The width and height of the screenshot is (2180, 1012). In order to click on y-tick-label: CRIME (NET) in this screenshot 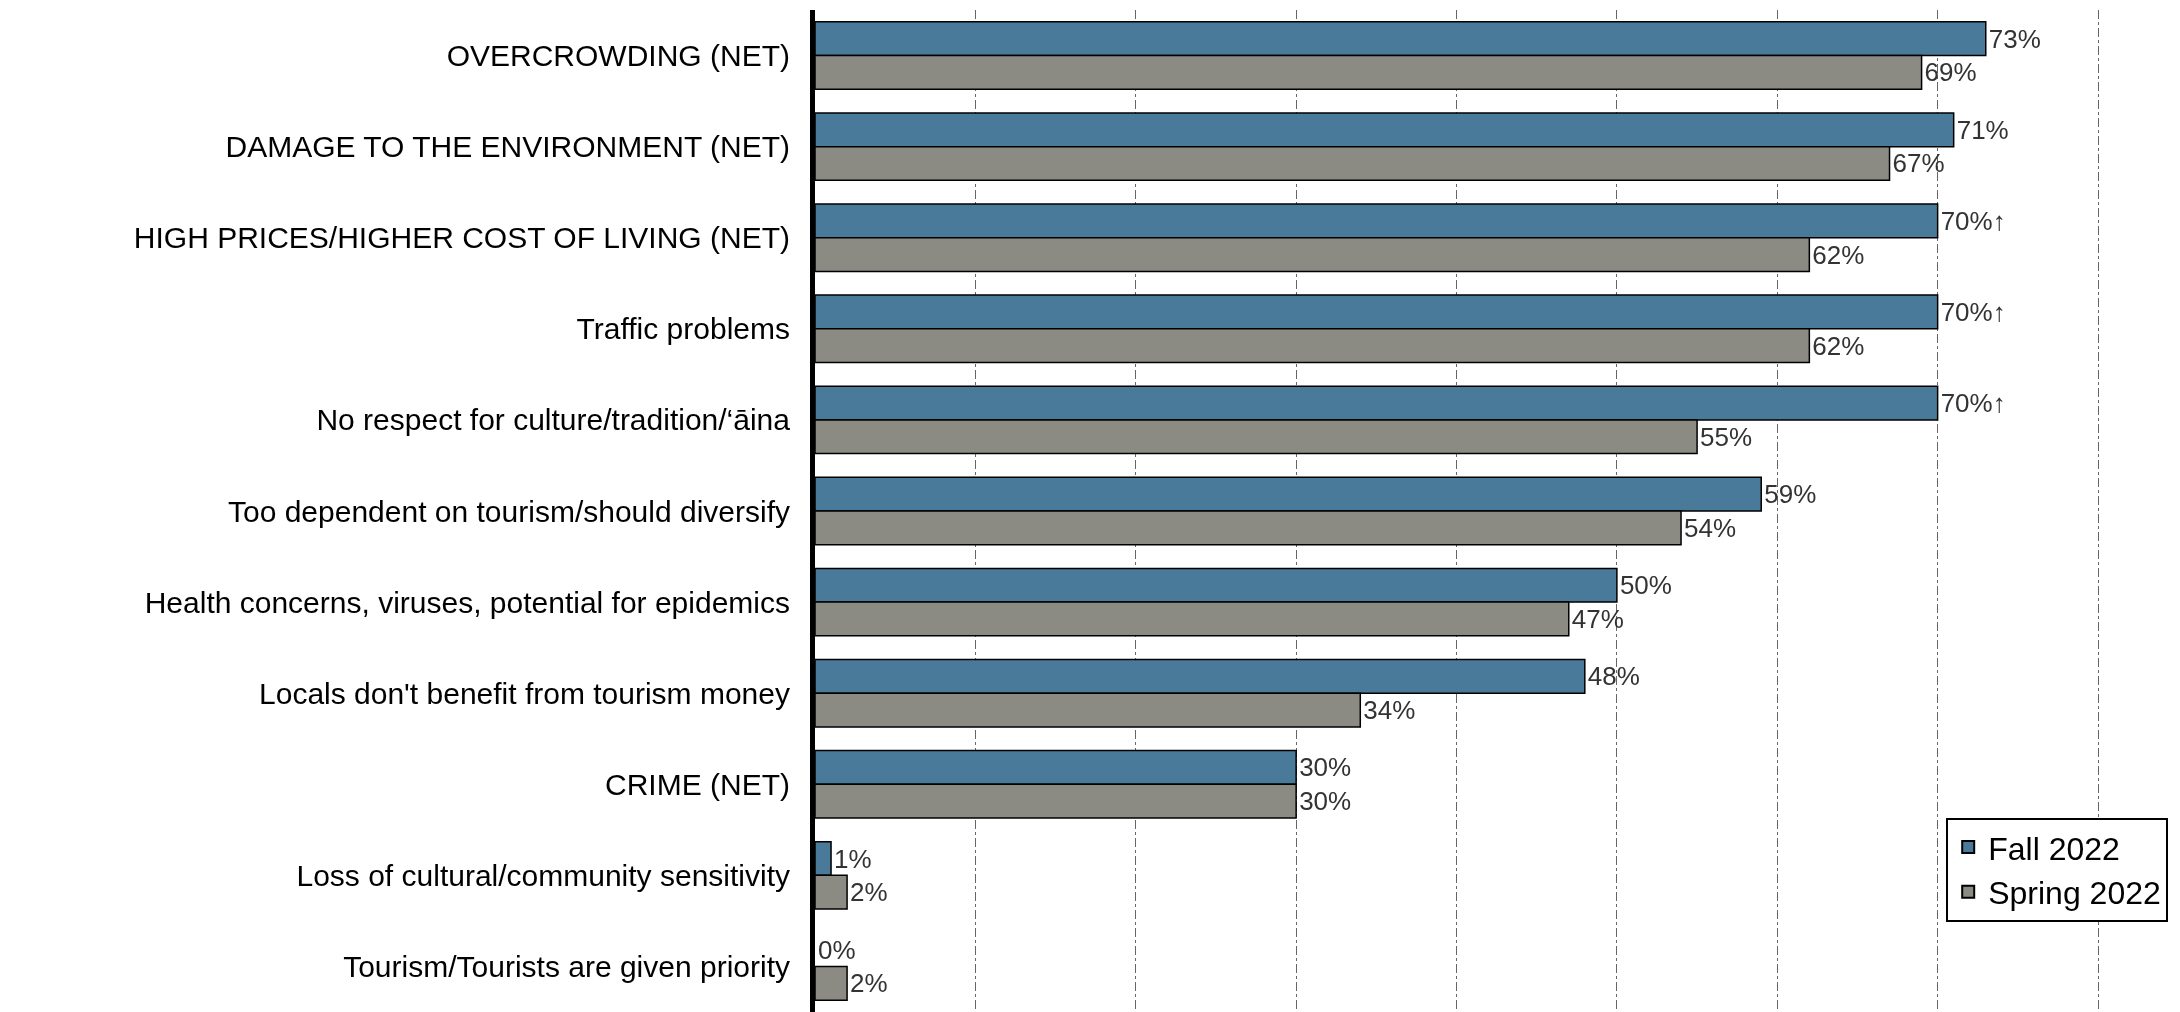, I will do `click(697, 784)`.